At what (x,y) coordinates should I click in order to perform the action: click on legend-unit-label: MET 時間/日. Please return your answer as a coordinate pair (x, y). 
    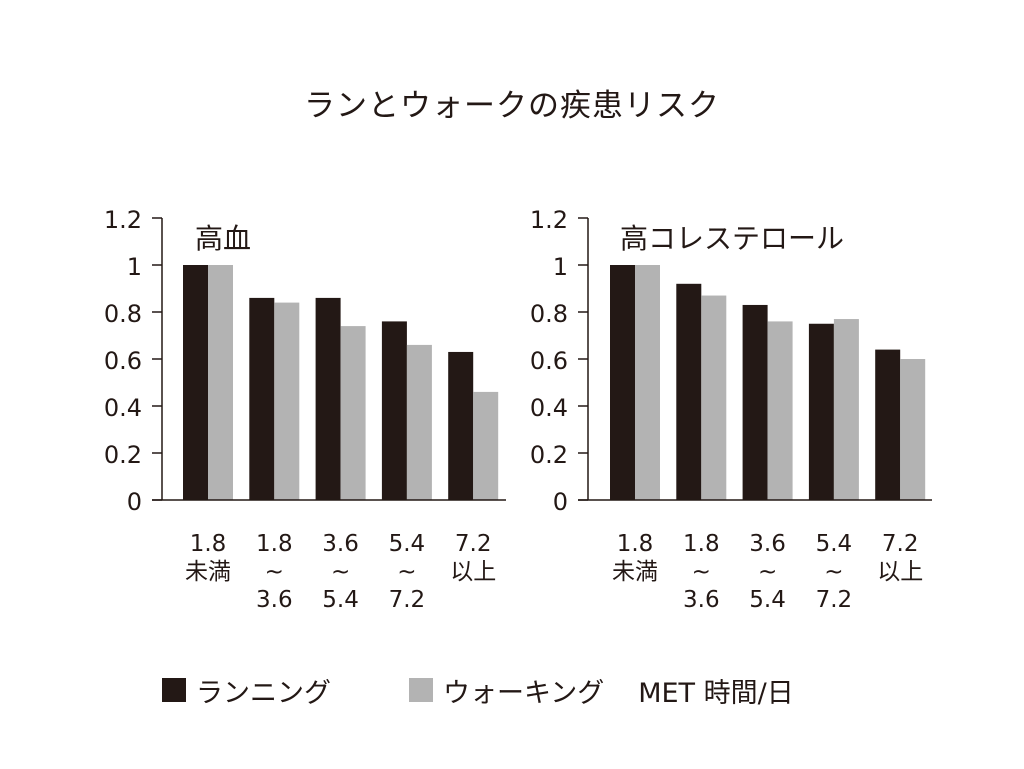
    Looking at the image, I should click on (716, 693).